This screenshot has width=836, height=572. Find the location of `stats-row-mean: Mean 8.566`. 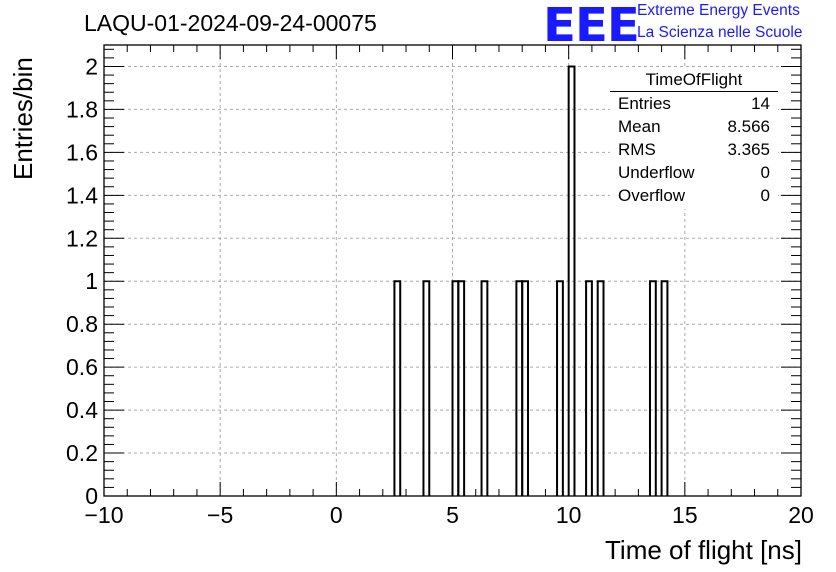

stats-row-mean: Mean 8.566 is located at coordinates (694, 126).